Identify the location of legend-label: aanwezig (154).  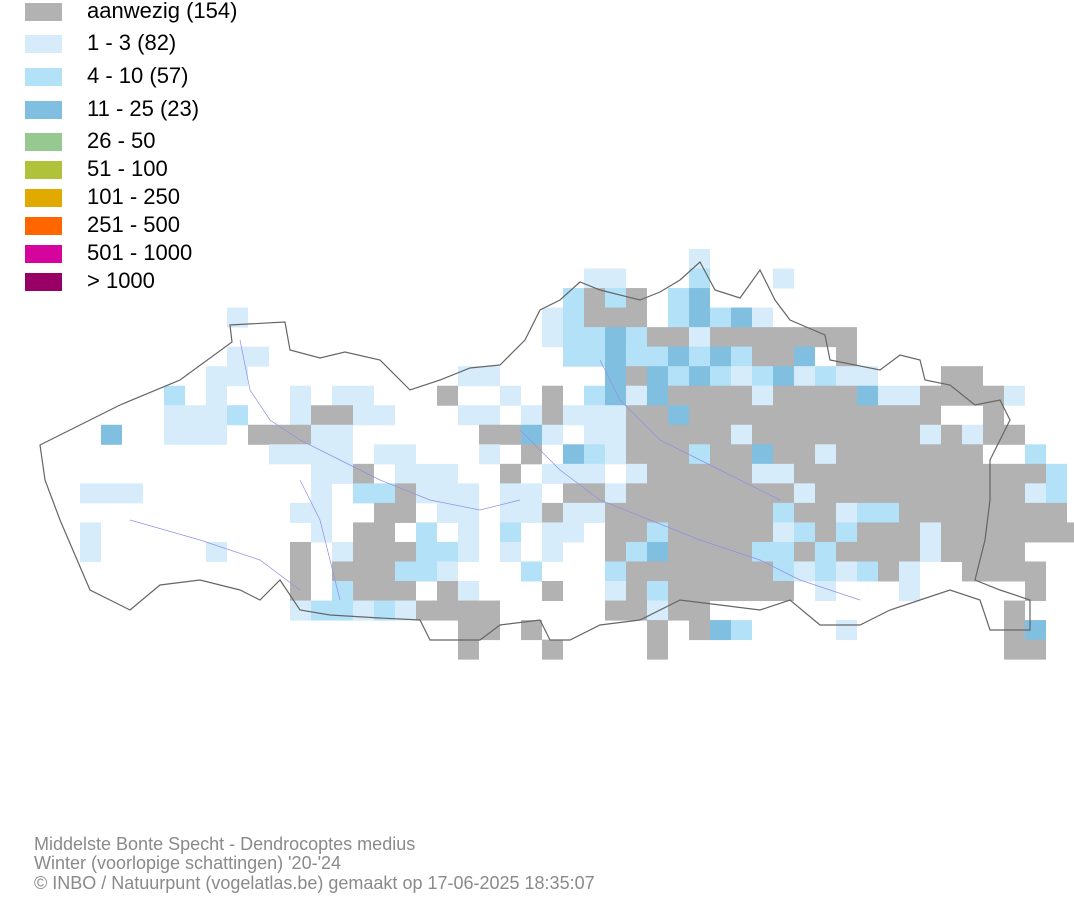
(162, 11).